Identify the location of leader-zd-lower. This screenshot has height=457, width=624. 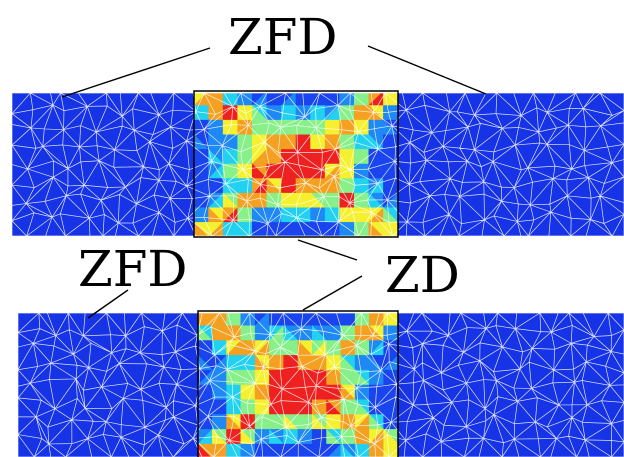
(332, 293).